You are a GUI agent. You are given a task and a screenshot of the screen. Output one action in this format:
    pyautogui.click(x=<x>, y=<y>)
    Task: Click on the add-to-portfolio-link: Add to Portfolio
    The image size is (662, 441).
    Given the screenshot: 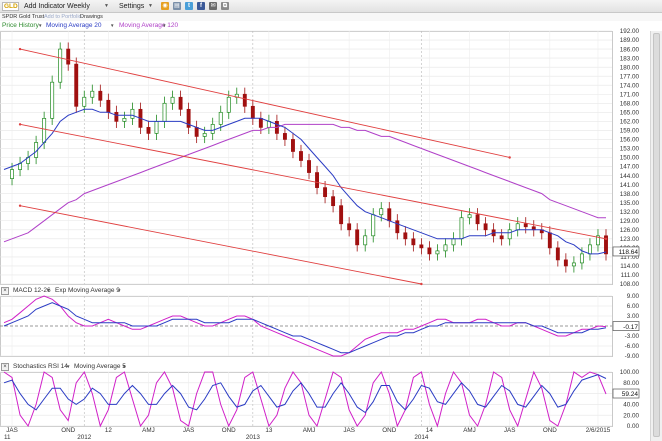 What is the action you would take?
    pyautogui.click(x=63, y=17)
    